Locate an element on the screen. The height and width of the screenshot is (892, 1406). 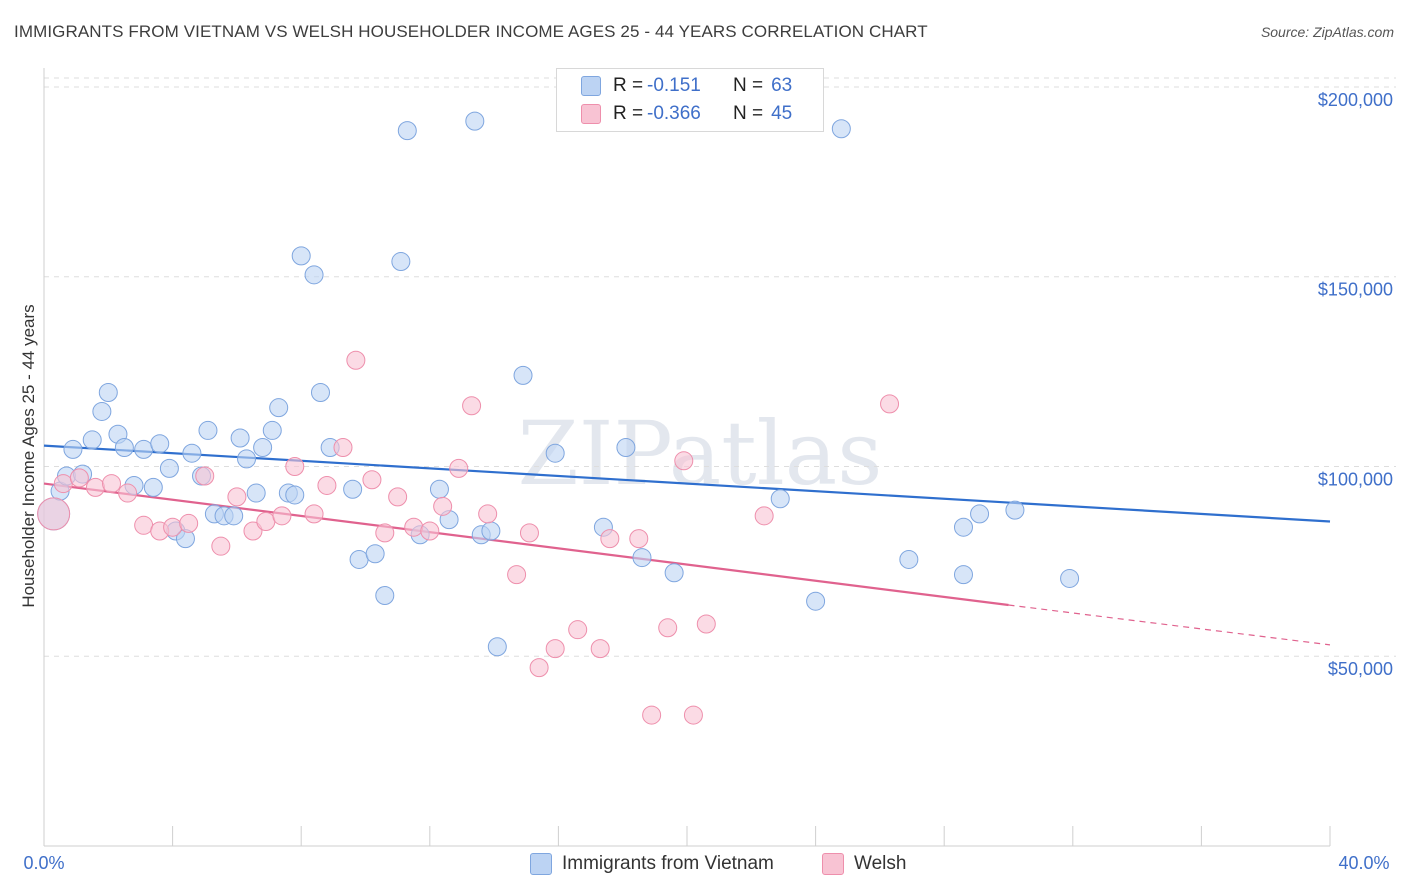
legend-row-vietnam: R = -0.151 N = 63 is located at coordinates (686, 86).